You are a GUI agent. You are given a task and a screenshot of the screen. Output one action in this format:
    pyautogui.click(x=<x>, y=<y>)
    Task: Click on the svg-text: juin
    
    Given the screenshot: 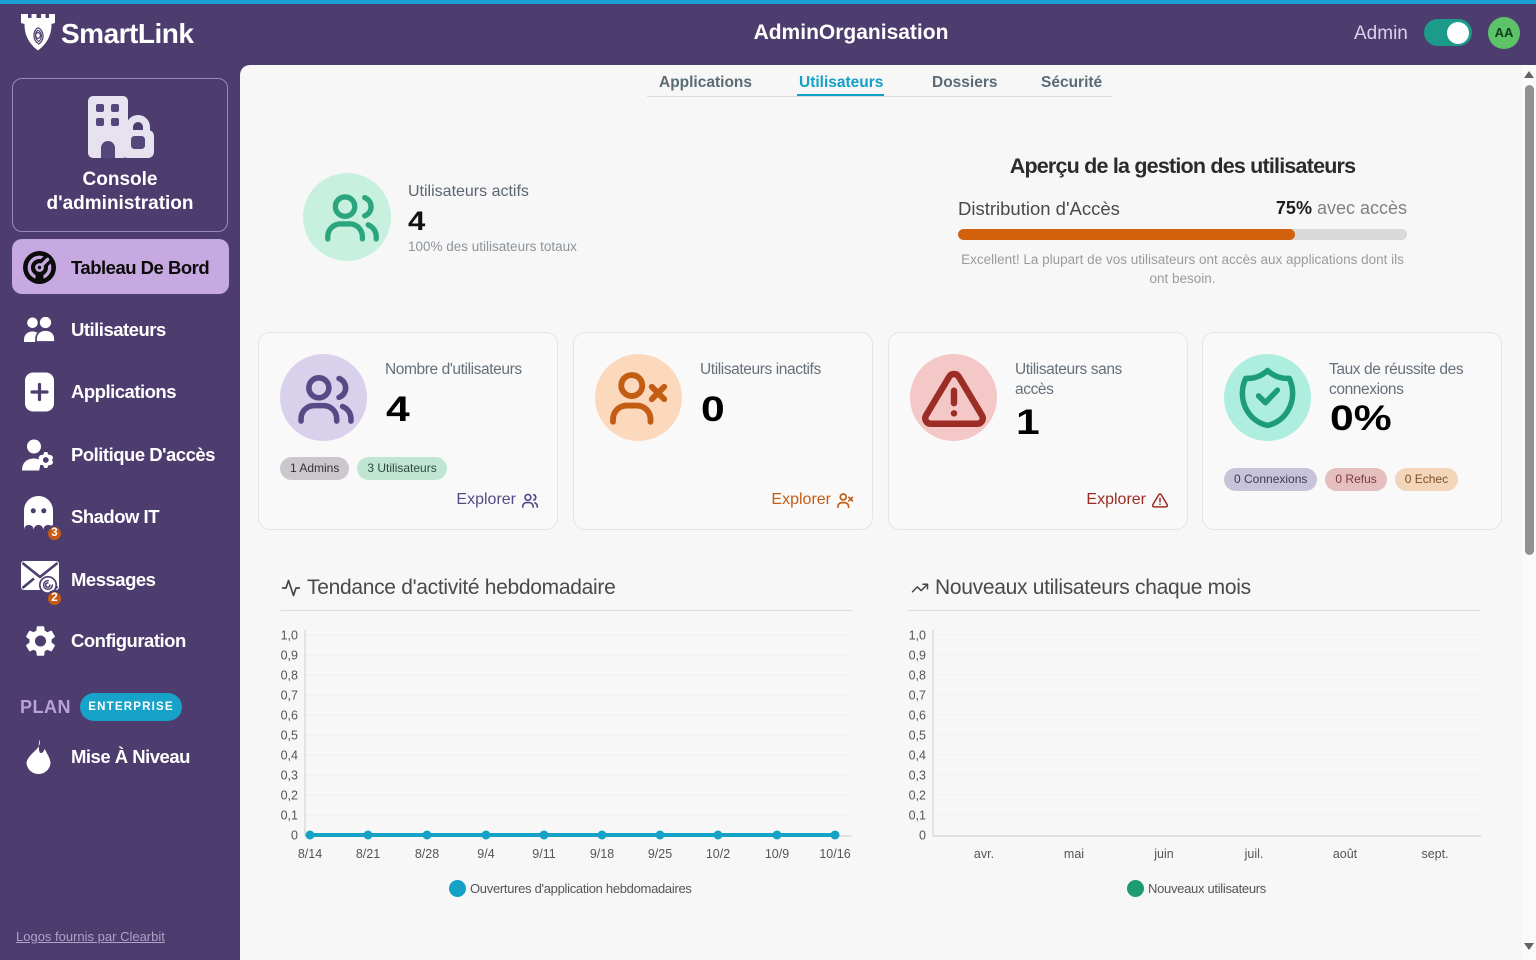 What is the action you would take?
    pyautogui.click(x=1163, y=854)
    